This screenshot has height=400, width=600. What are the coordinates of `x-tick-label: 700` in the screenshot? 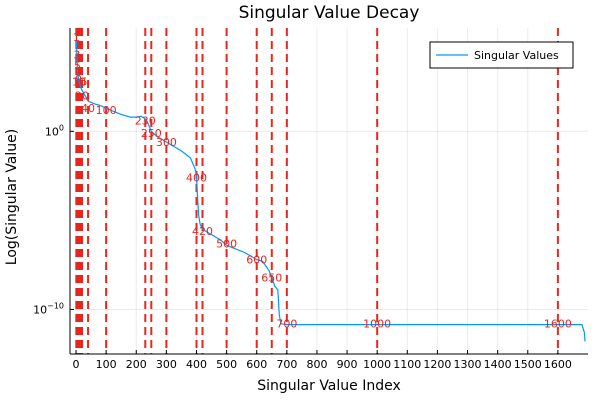 It's located at (286, 364).